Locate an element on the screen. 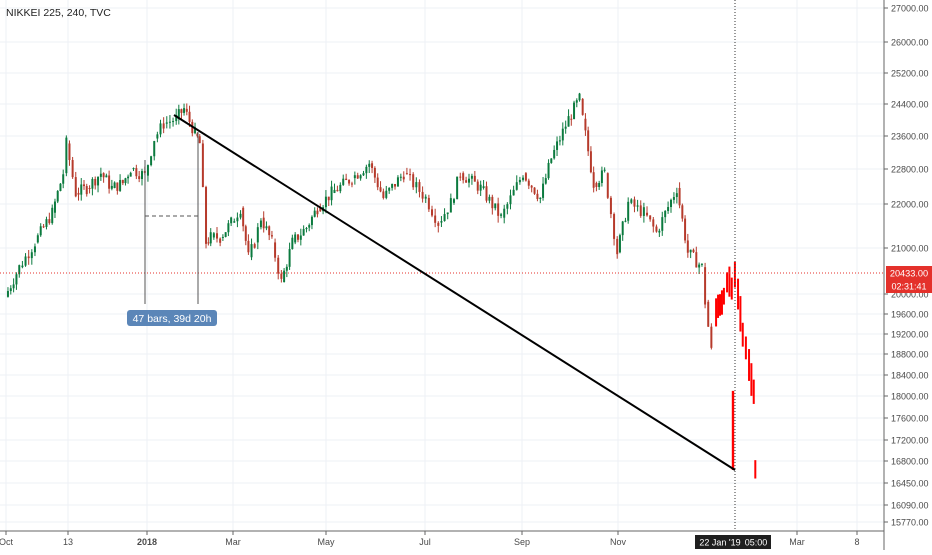 The height and width of the screenshot is (555, 932). countdown-badge is located at coordinates (909, 286).